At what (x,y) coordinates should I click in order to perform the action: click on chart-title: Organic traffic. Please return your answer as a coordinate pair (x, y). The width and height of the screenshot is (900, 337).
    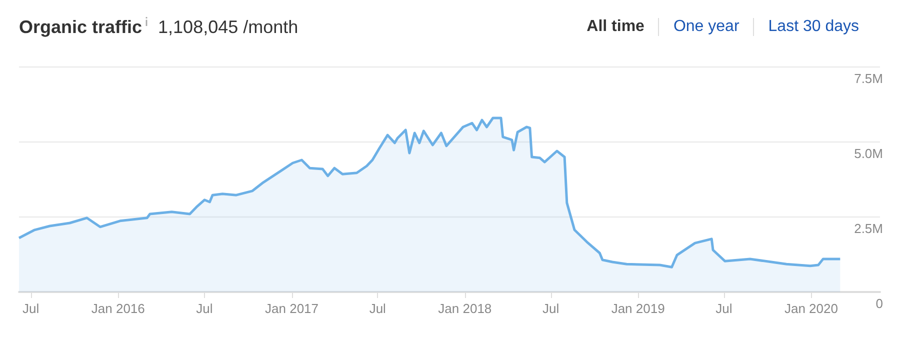
    Looking at the image, I should click on (80, 27).